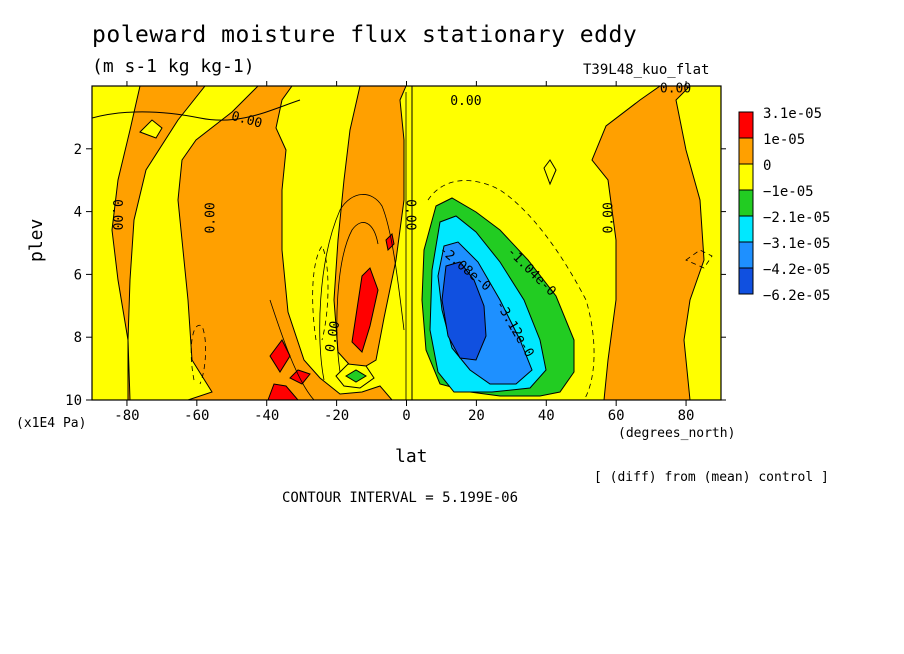 This screenshot has width=904, height=654. What do you see at coordinates (796, 218) in the screenshot?
I see `legend-label: −2.1e-05` at bounding box center [796, 218].